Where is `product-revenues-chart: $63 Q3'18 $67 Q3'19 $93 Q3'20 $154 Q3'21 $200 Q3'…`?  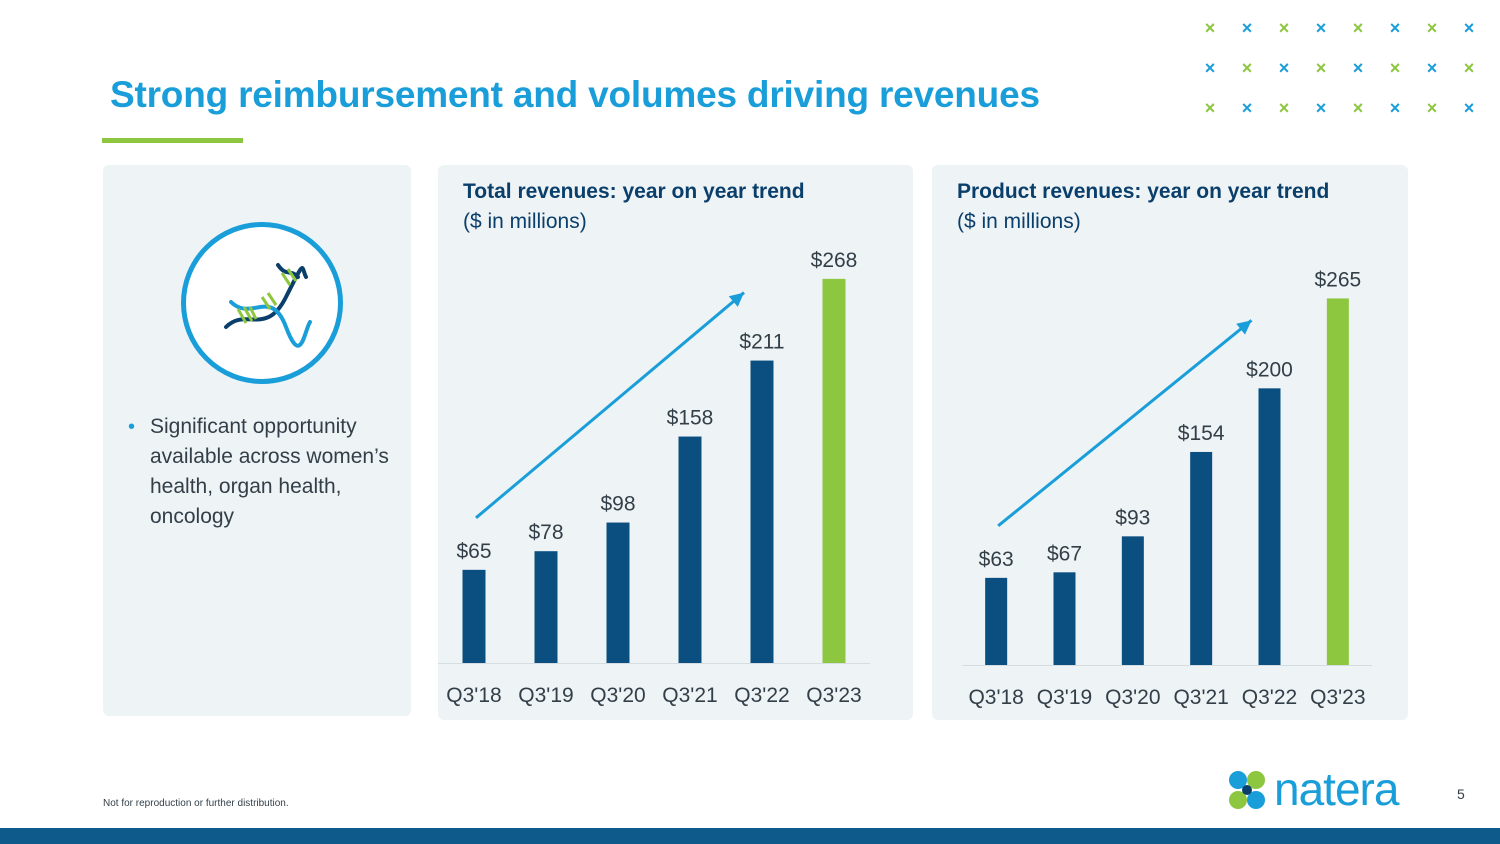
product-revenues-chart: $63 Q3'18 $67 Q3'19 $93 Q3'20 $154 Q3'21 $200 Q3'… is located at coordinates (1167, 488).